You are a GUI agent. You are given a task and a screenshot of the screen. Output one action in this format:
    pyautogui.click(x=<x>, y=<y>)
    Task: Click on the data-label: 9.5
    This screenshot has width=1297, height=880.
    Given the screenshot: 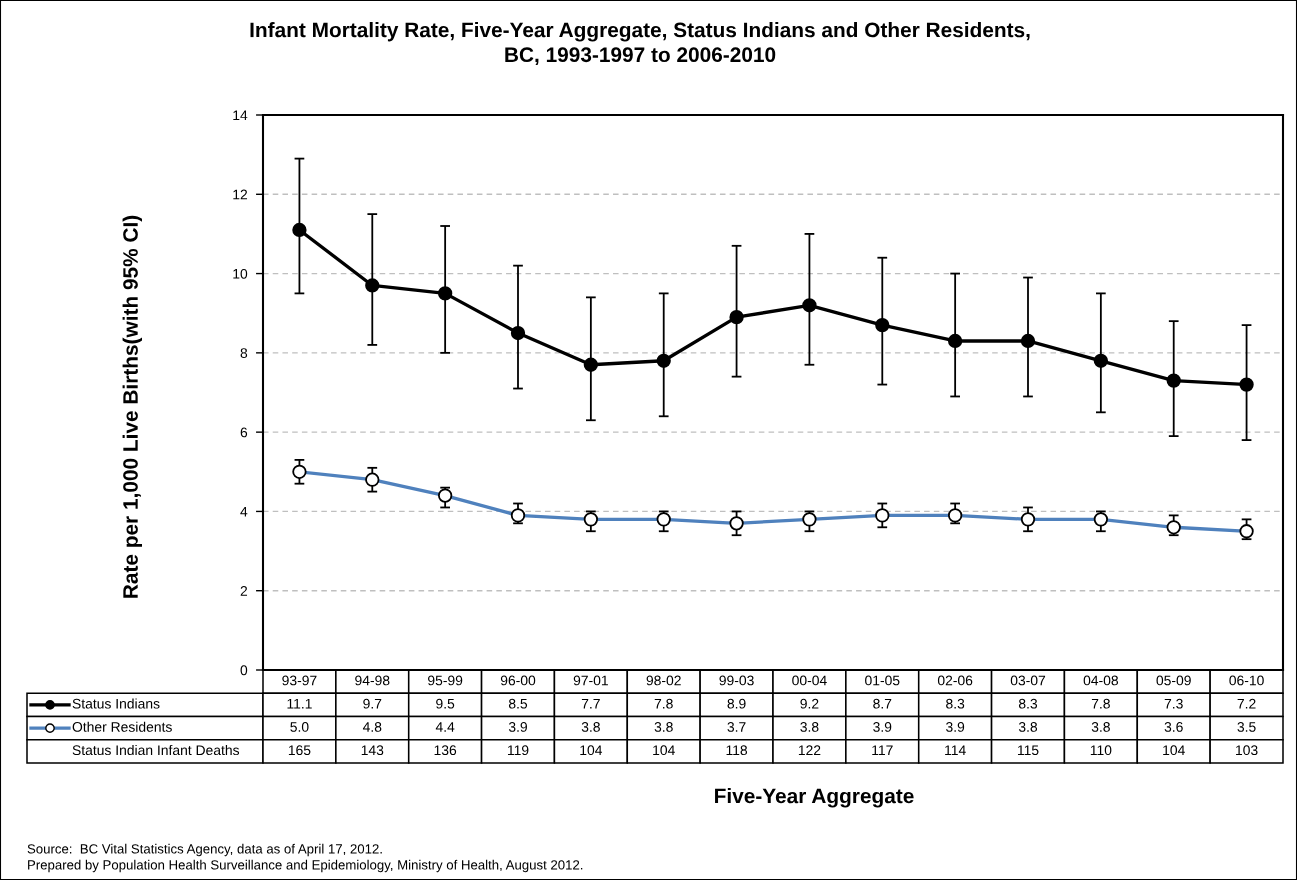 What is the action you would take?
    pyautogui.click(x=445, y=703)
    